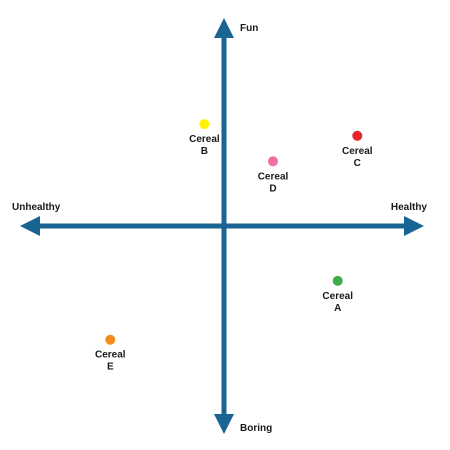 The width and height of the screenshot is (450, 450). I want to click on point-label-line2: C, so click(357, 163).